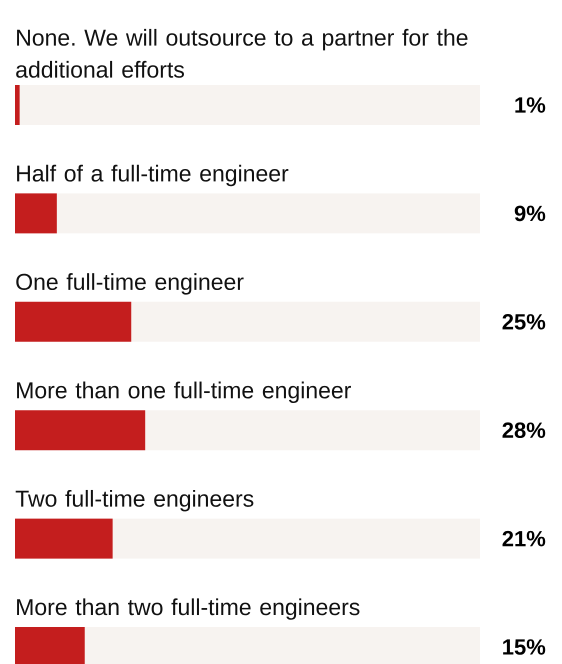  What do you see at coordinates (130, 284) in the screenshot?
I see `y-tick-label: One full-time engineer` at bounding box center [130, 284].